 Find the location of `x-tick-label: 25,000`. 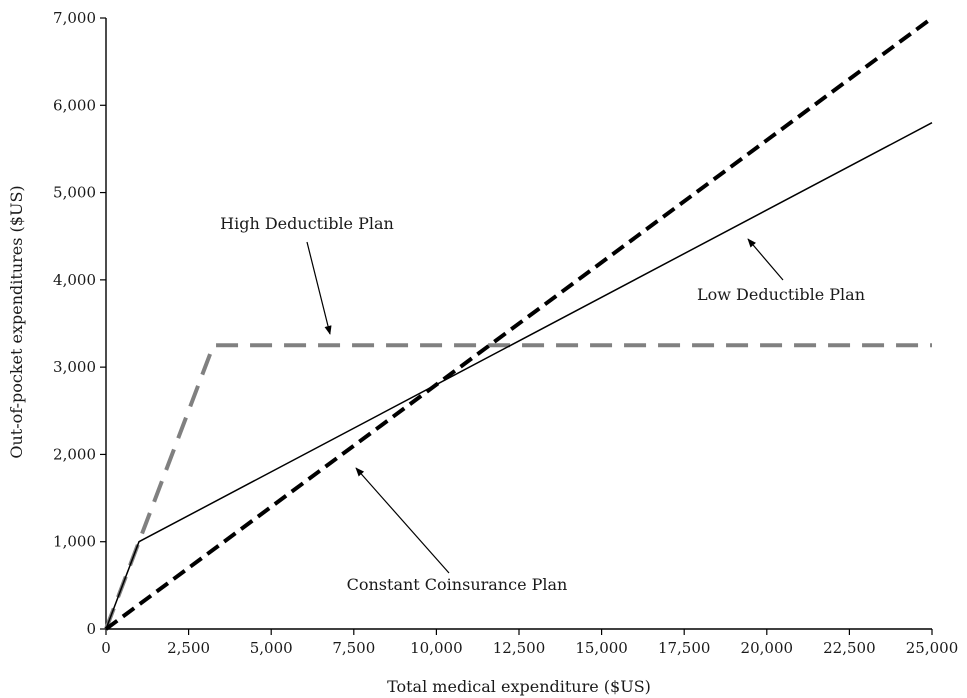

x-tick-label: 25,000 is located at coordinates (932, 648).